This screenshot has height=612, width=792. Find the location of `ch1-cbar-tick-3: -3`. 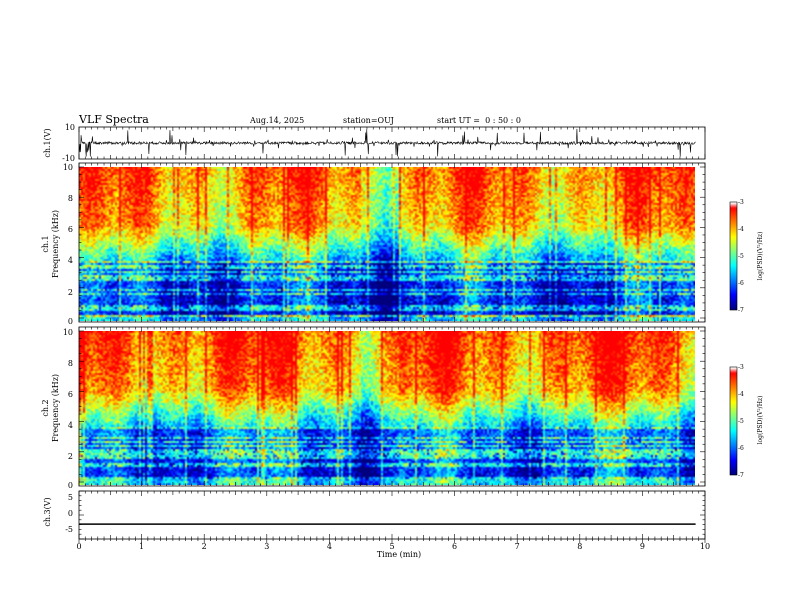

ch1-cbar-tick-3: -3 is located at coordinates (741, 202).